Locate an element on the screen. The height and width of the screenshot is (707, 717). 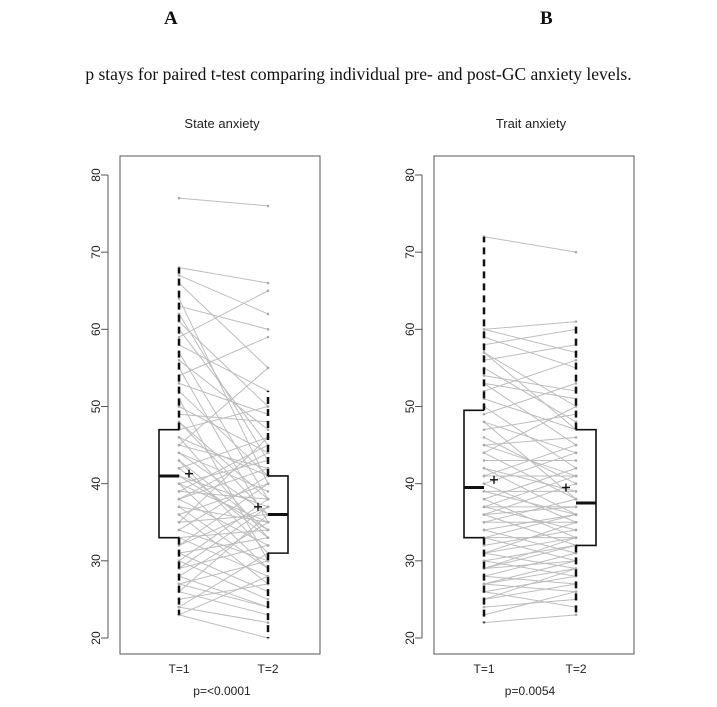
state-paired-lines is located at coordinates (223, 418).